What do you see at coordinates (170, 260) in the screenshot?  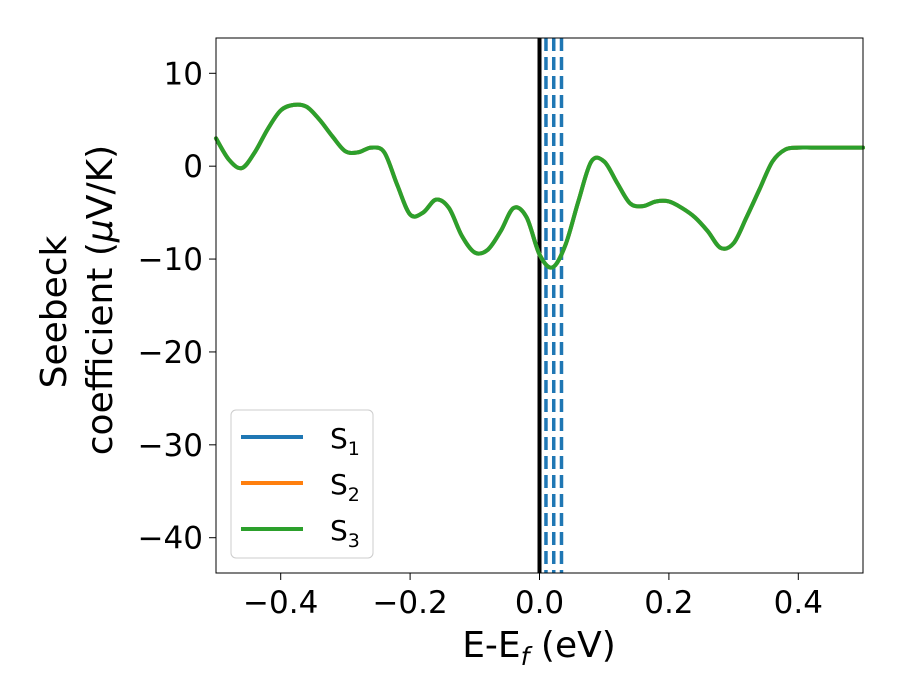 I see `y-tick-label: −10` at bounding box center [170, 260].